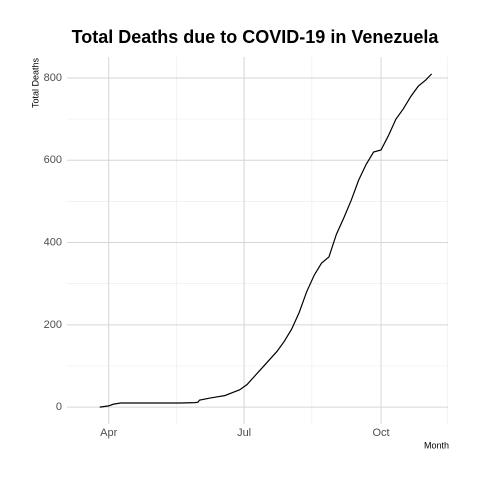  I want to click on y-tick-label: 200, so click(53, 325).